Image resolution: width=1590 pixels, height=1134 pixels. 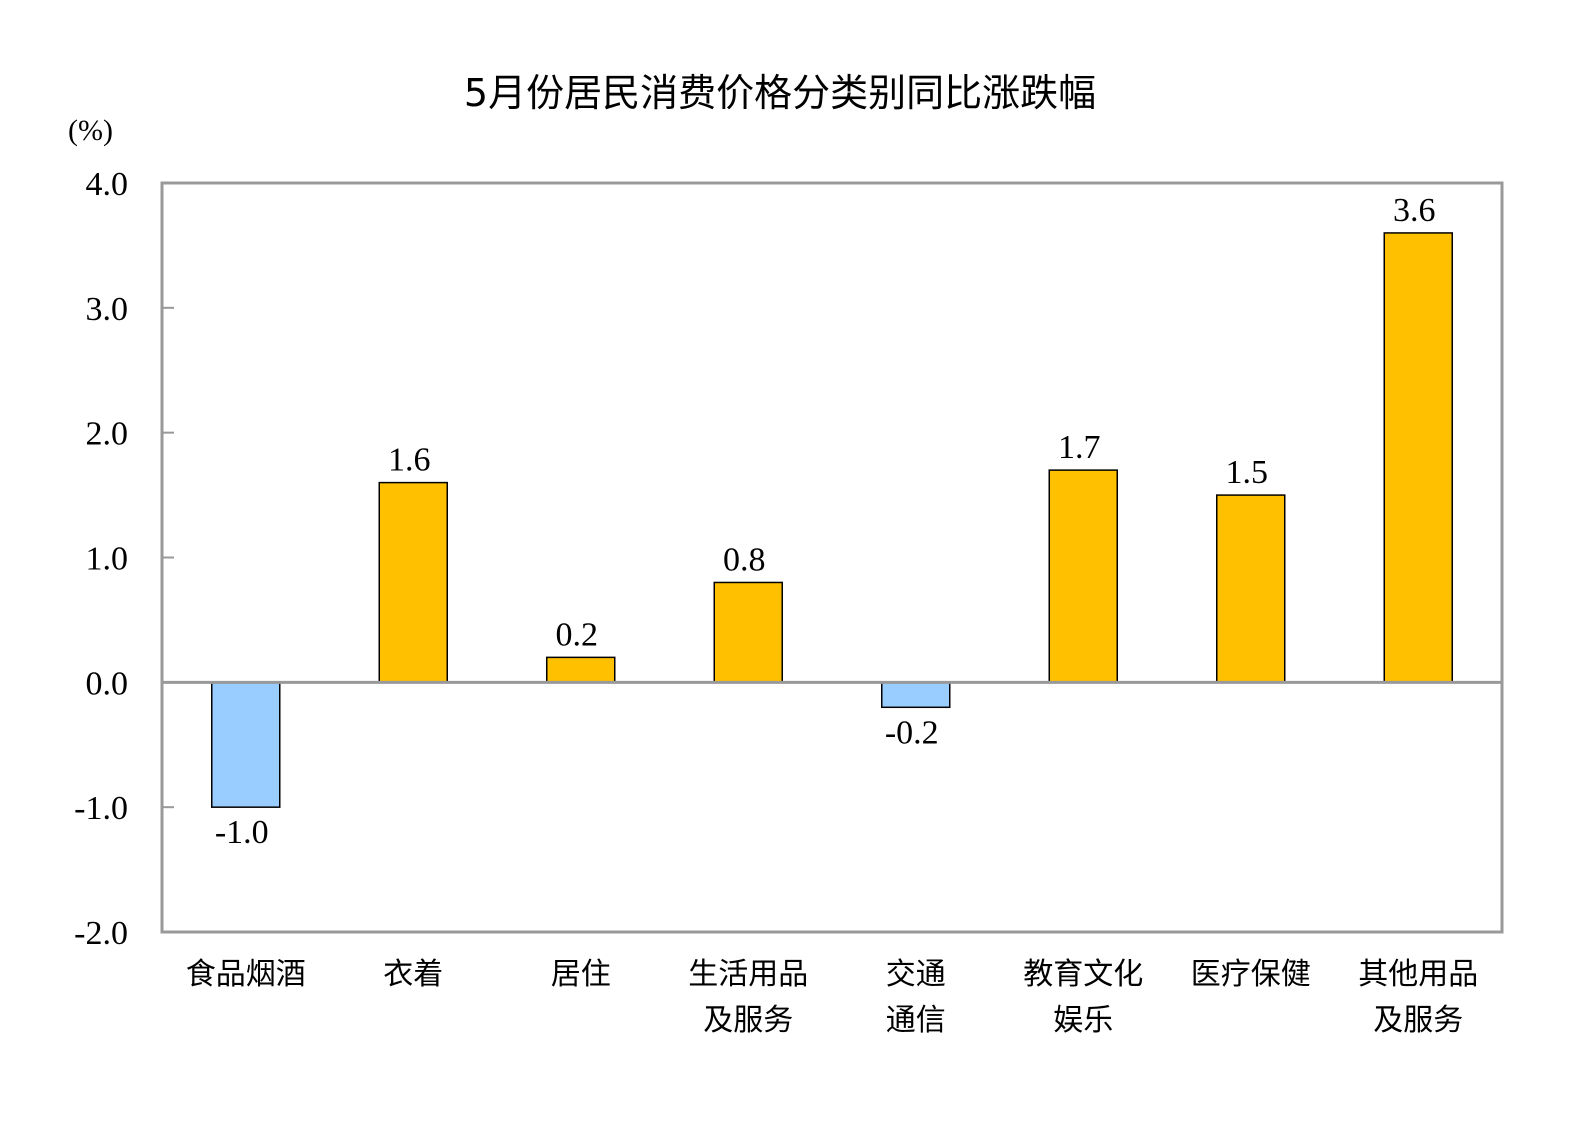 I want to click on y-tick-label: -1.0, so click(x=101, y=808).